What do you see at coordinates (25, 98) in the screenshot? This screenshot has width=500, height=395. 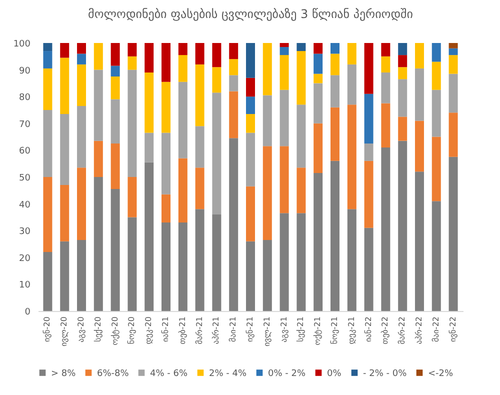 I see `y-tick-label: 80` at bounding box center [25, 98].